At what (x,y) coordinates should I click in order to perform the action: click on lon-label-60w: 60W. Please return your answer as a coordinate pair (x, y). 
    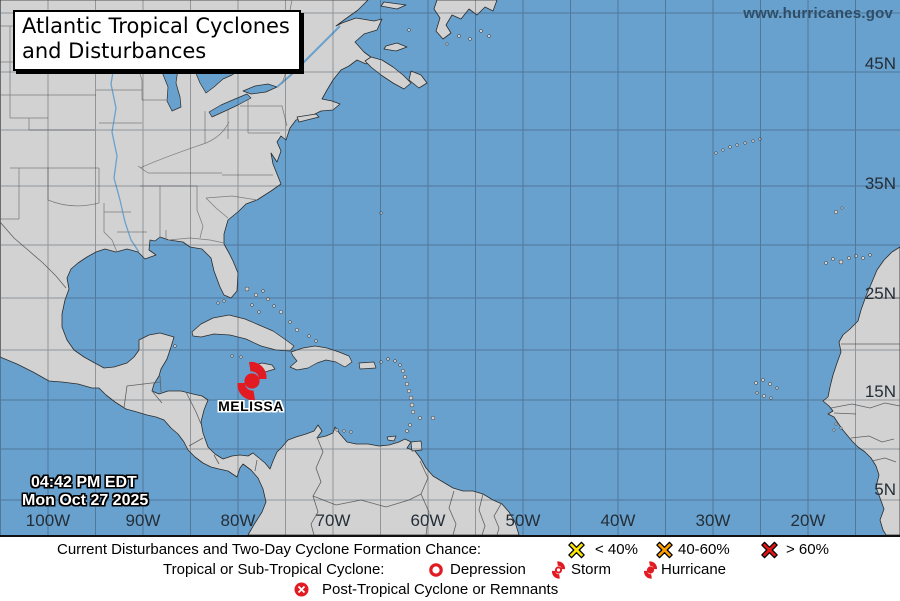
    Looking at the image, I should click on (428, 520).